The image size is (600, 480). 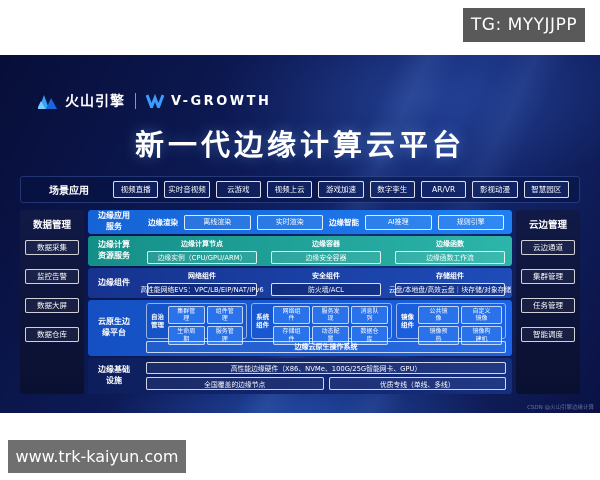 What do you see at coordinates (326, 257) in the screenshot?
I see `edge-secure-container-box: 边缘安全容器` at bounding box center [326, 257].